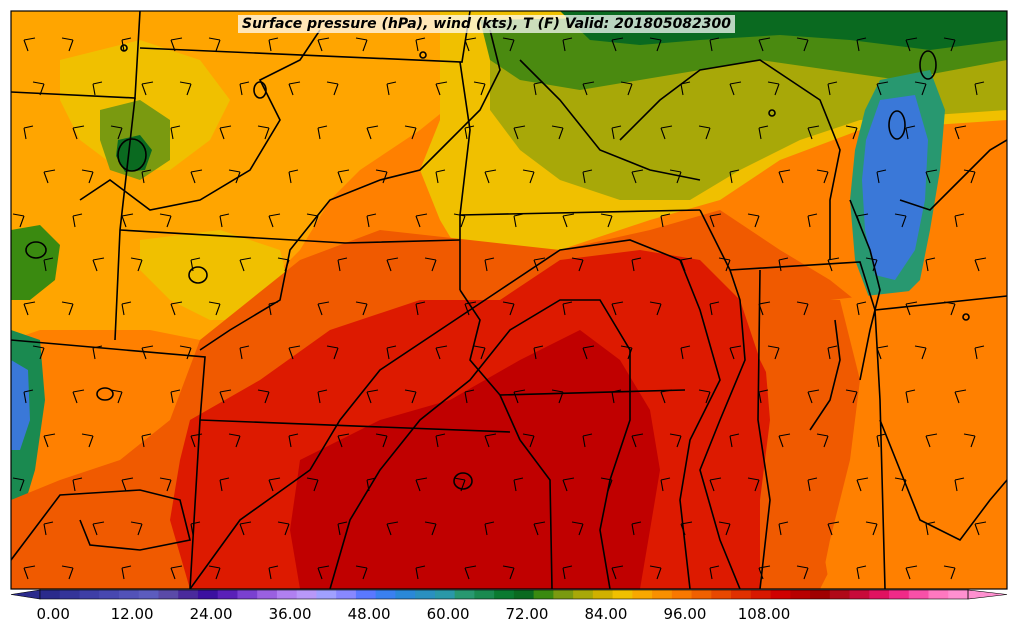 The height and width of the screenshot is (633, 1018). What do you see at coordinates (290, 614) in the screenshot?
I see `colorbar-tick-label: 36.00` at bounding box center [290, 614].